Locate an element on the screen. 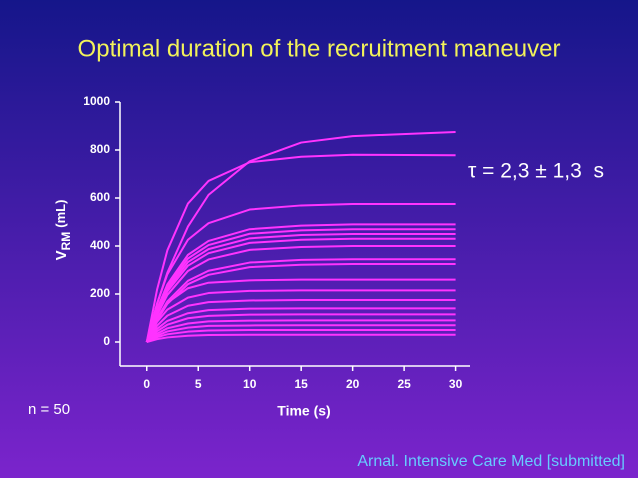 The height and width of the screenshot is (478, 638). annotation: τ = 2,3 ± 1,3 s is located at coordinates (536, 171).